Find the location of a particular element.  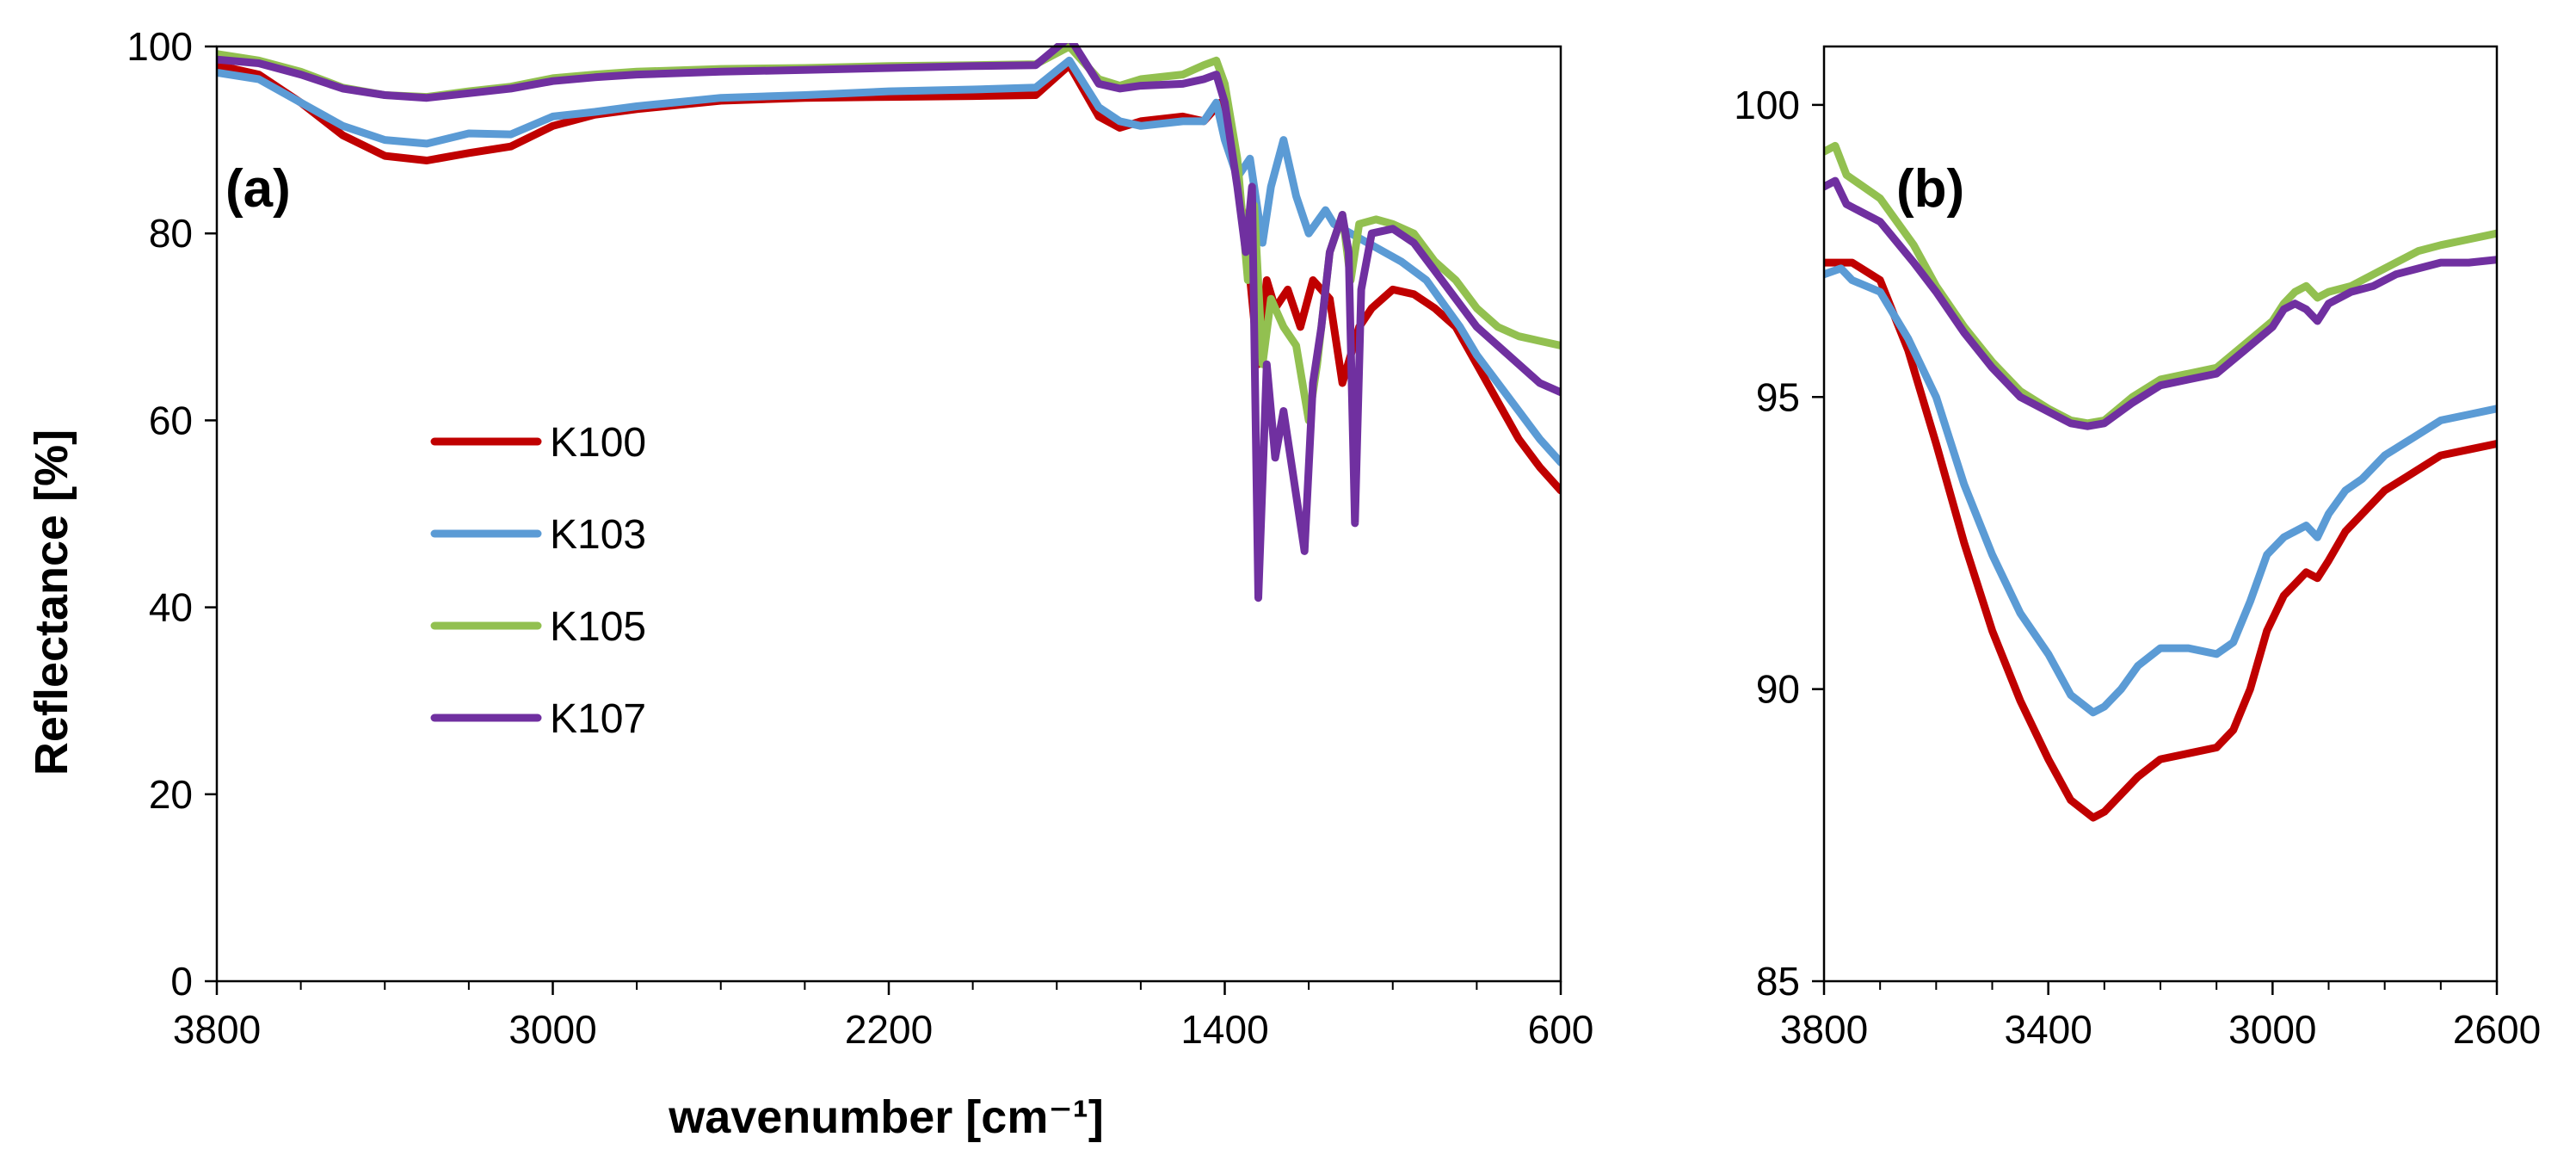

panel-a-label: (a) is located at coordinates (258, 189).